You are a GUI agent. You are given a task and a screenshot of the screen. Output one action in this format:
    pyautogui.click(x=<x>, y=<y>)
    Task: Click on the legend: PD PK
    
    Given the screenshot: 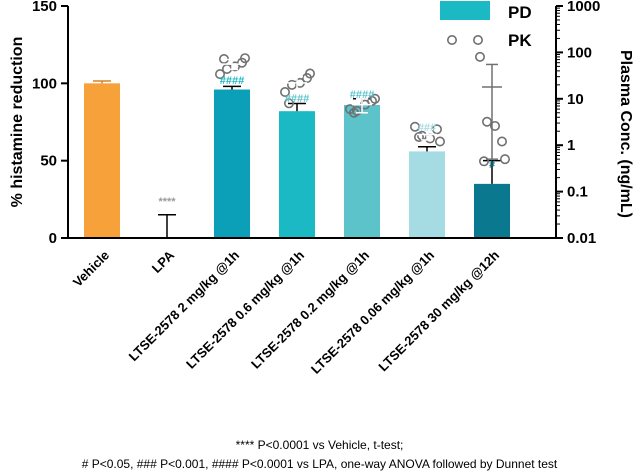 What is the action you would take?
    pyautogui.click(x=486, y=25)
    